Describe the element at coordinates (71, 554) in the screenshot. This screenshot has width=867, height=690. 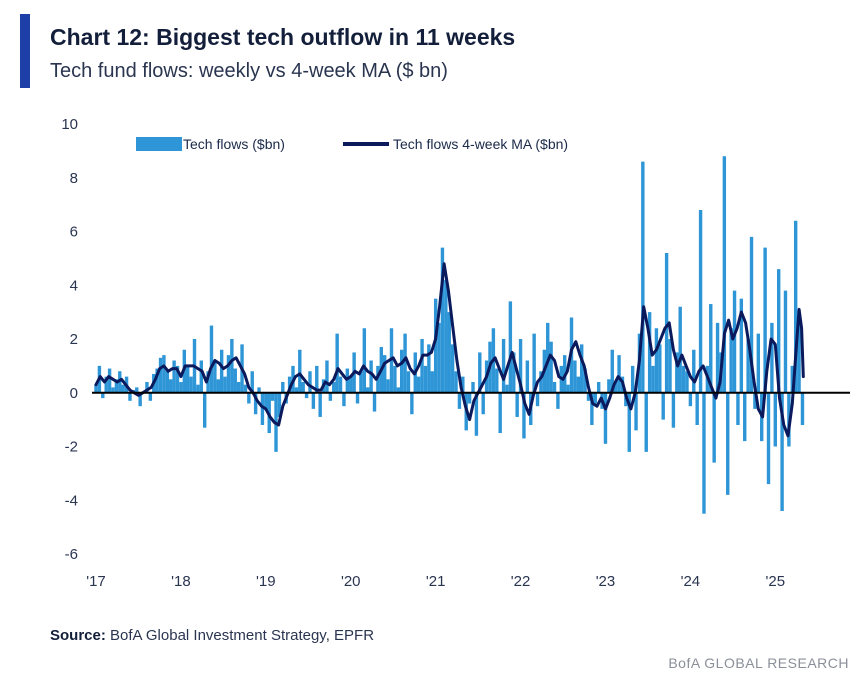
I see `y-tick-label: -6` at that location.